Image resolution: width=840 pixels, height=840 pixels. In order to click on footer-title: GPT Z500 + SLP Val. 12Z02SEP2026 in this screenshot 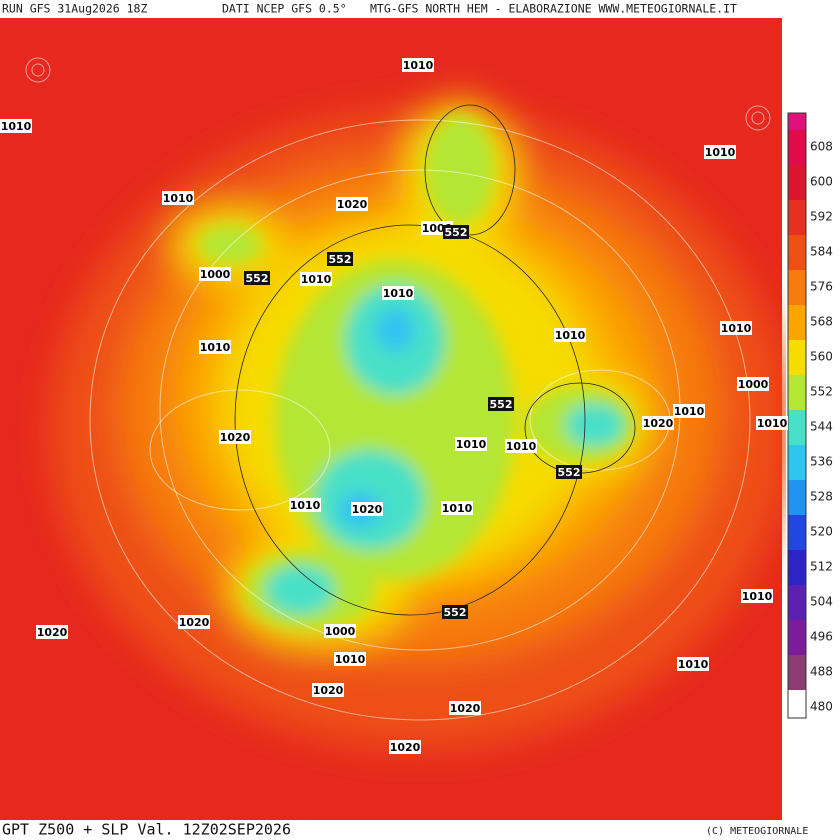, I will do `click(146, 830)`.